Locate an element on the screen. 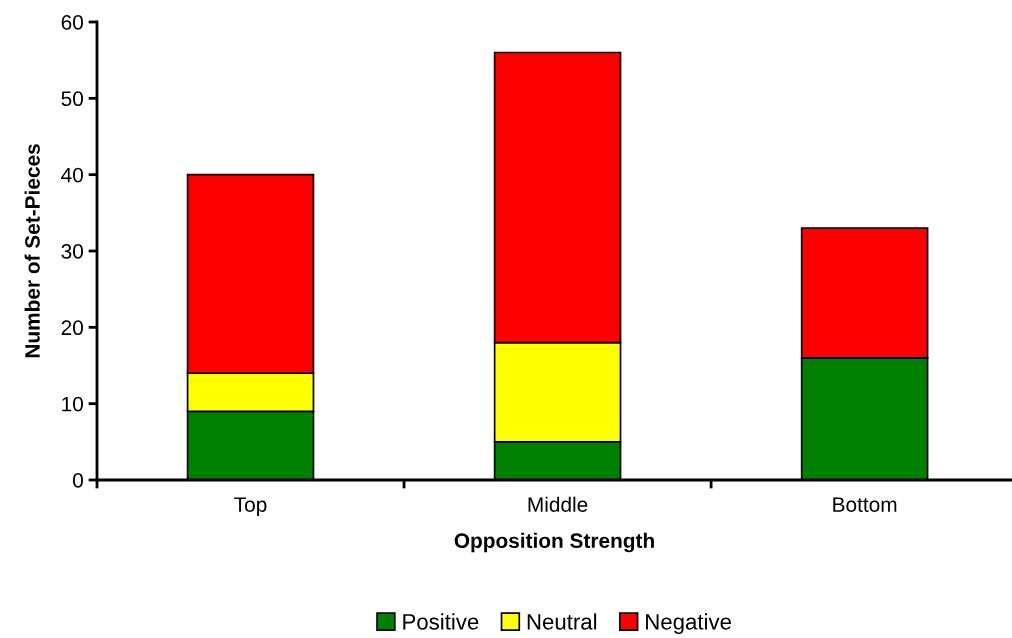 The image size is (1012, 638). x-tick-label: Bottom is located at coordinates (865, 504).